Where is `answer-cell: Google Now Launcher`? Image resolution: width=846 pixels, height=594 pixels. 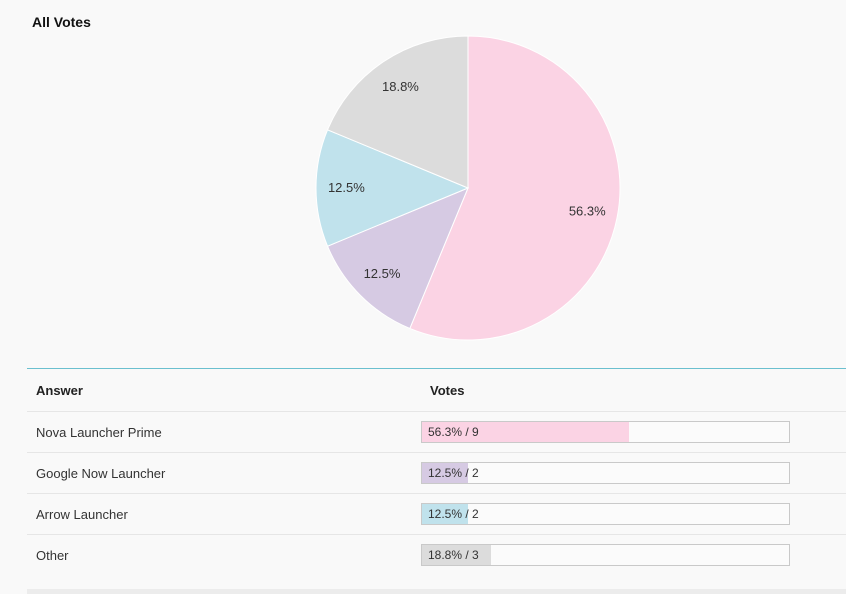 answer-cell: Google Now Launcher is located at coordinates (224, 473).